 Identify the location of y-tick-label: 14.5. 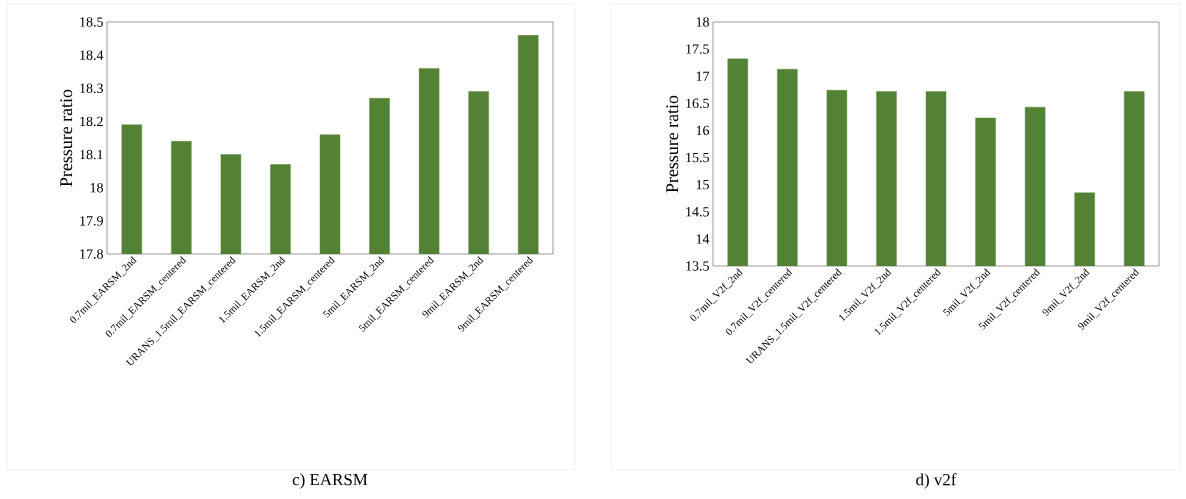
(697, 212).